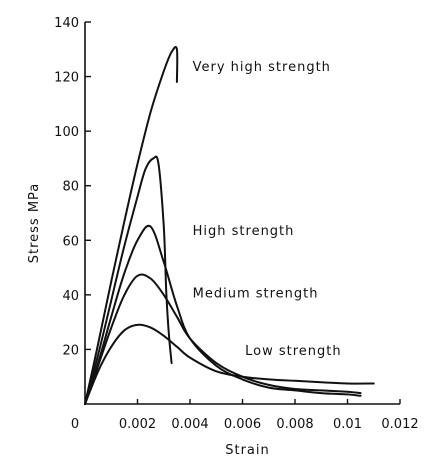 The image size is (441, 464). What do you see at coordinates (189, 424) in the screenshot?
I see `x-tick-label: 0.004` at bounding box center [189, 424].